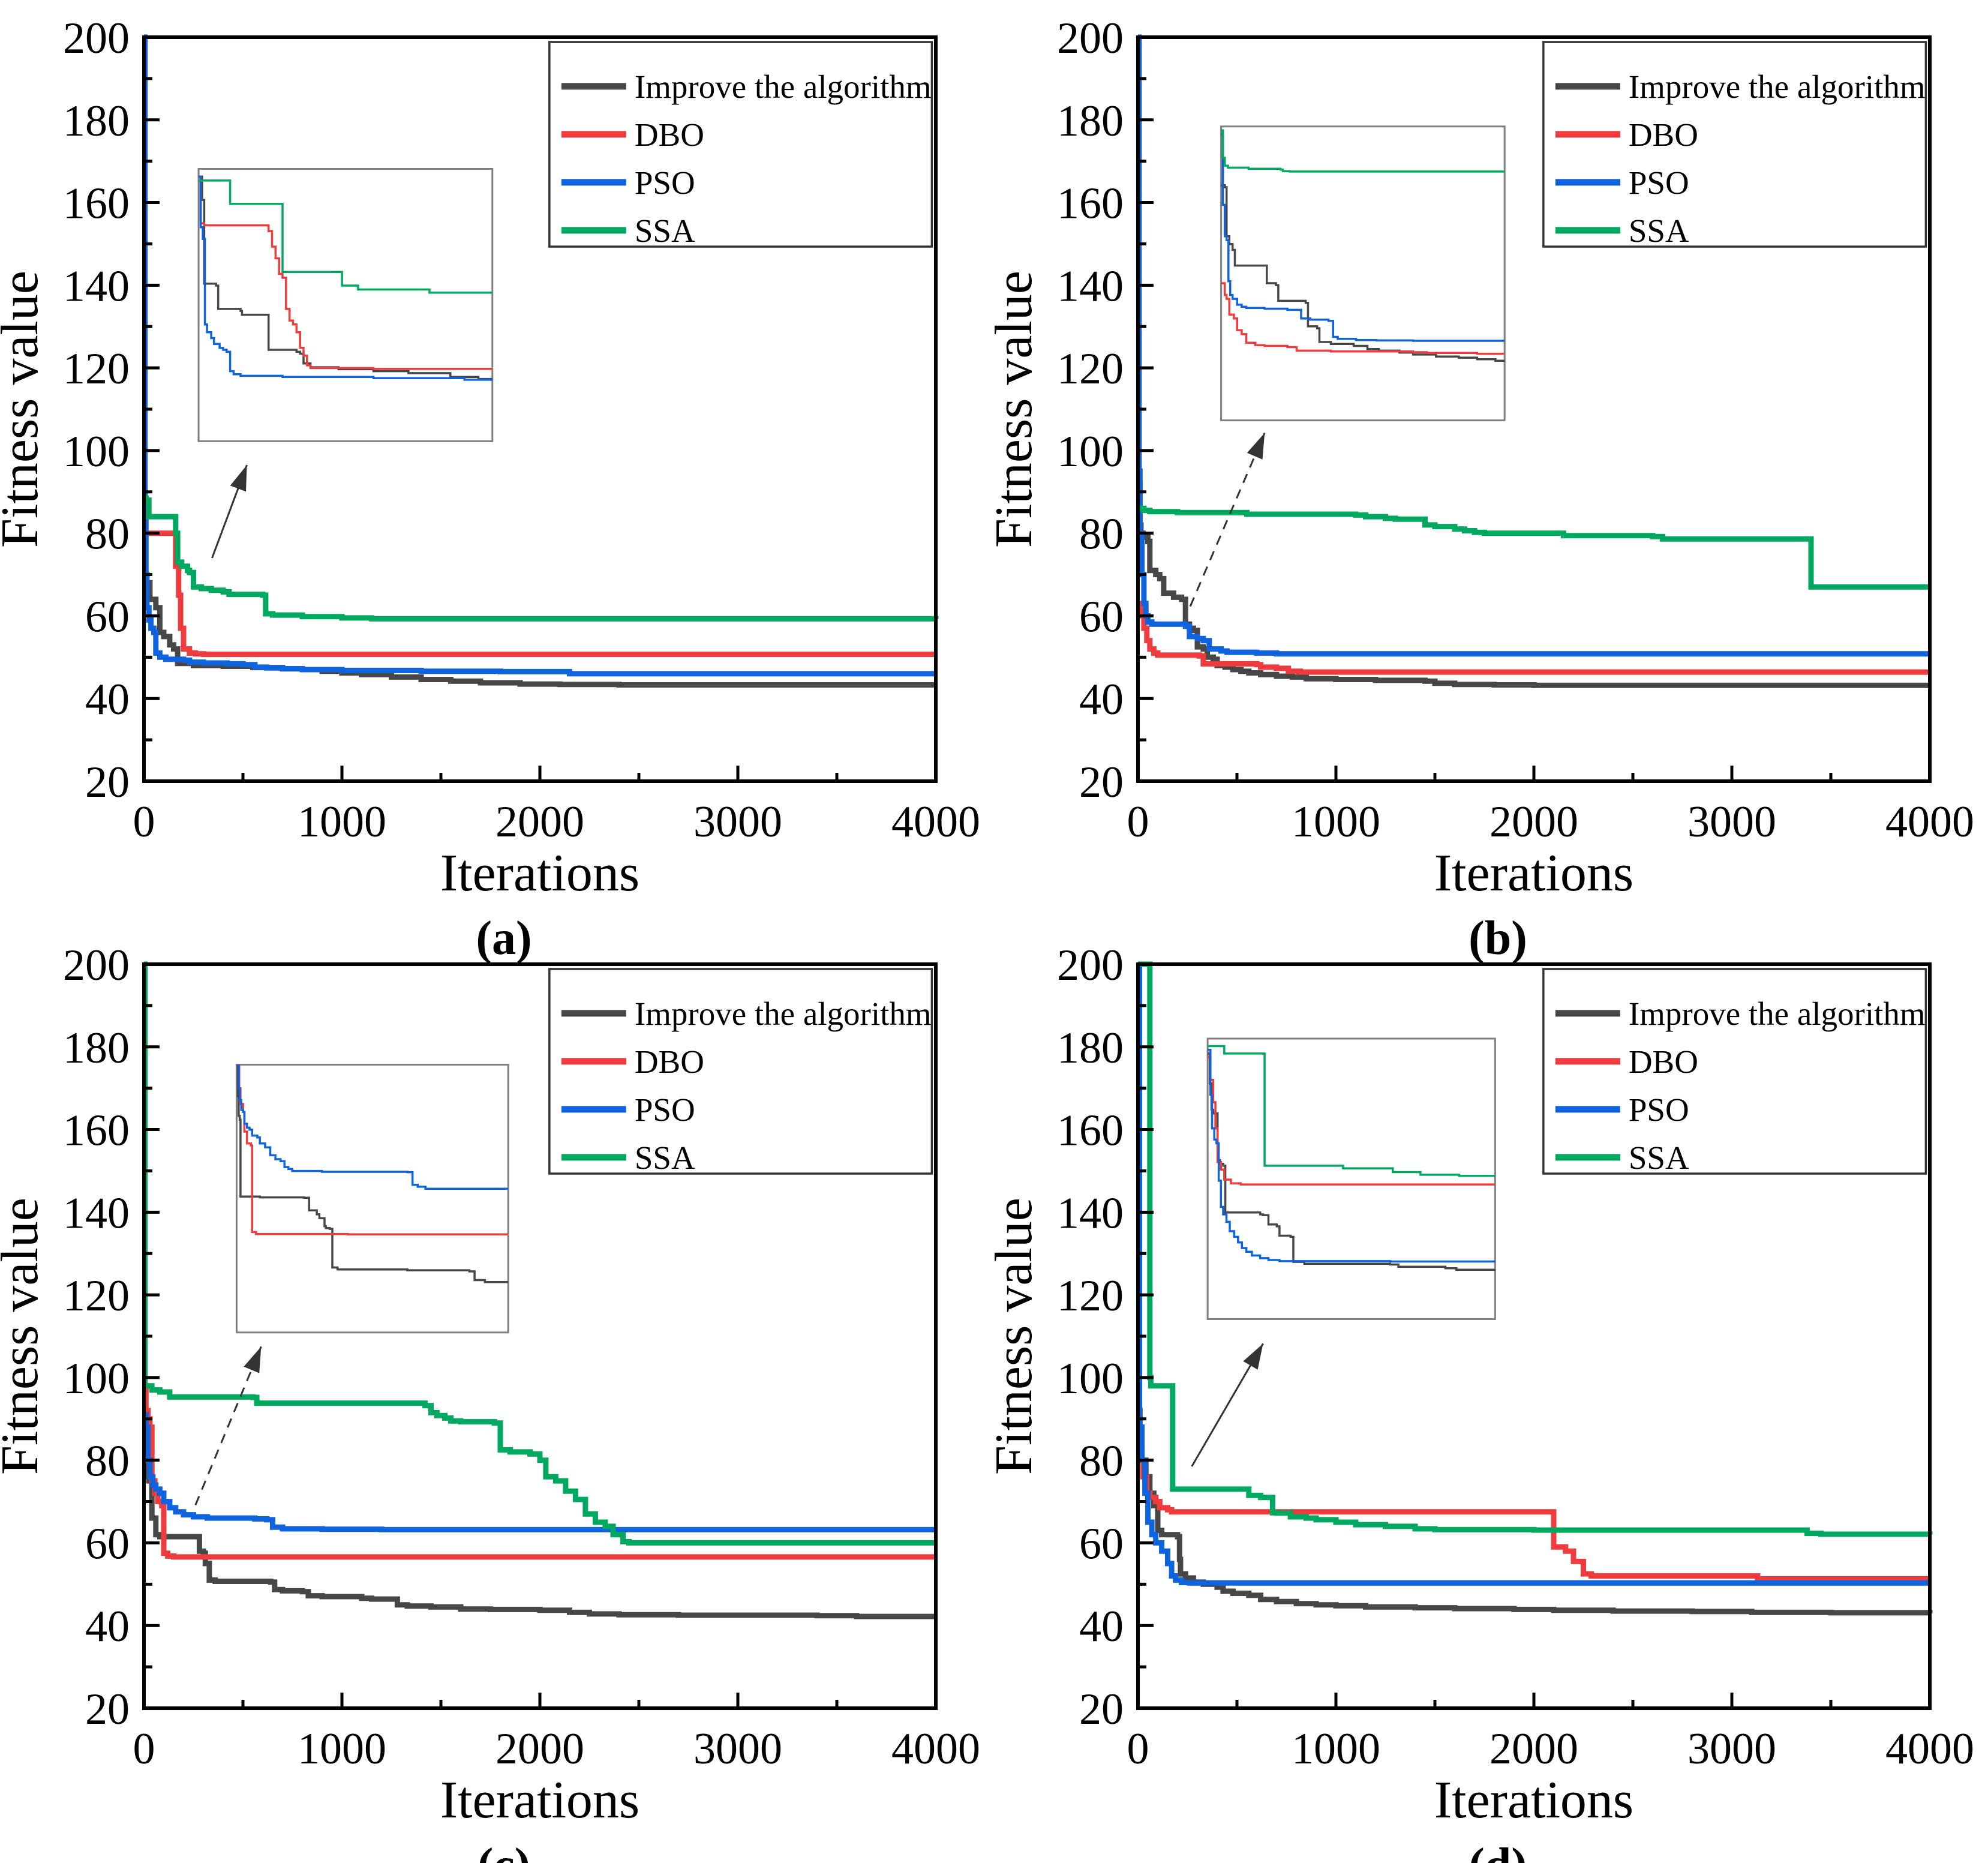 This screenshot has height=1863, width=1988. I want to click on y-tick-label: 60, so click(107, 1543).